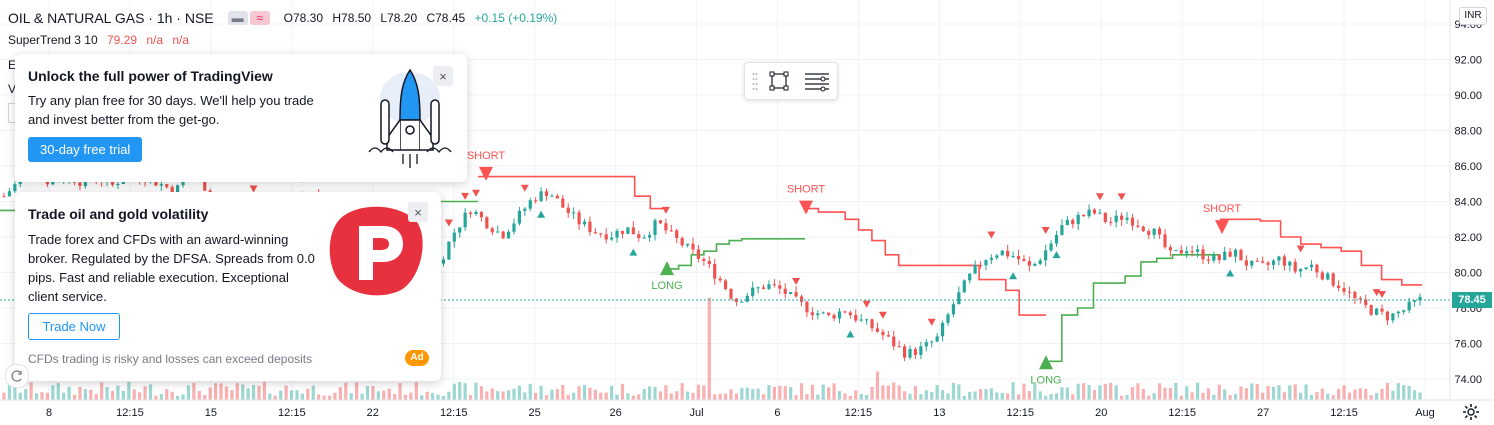 This screenshot has width=1494, height=425. I want to click on indicator-value-3: n/a, so click(181, 40).